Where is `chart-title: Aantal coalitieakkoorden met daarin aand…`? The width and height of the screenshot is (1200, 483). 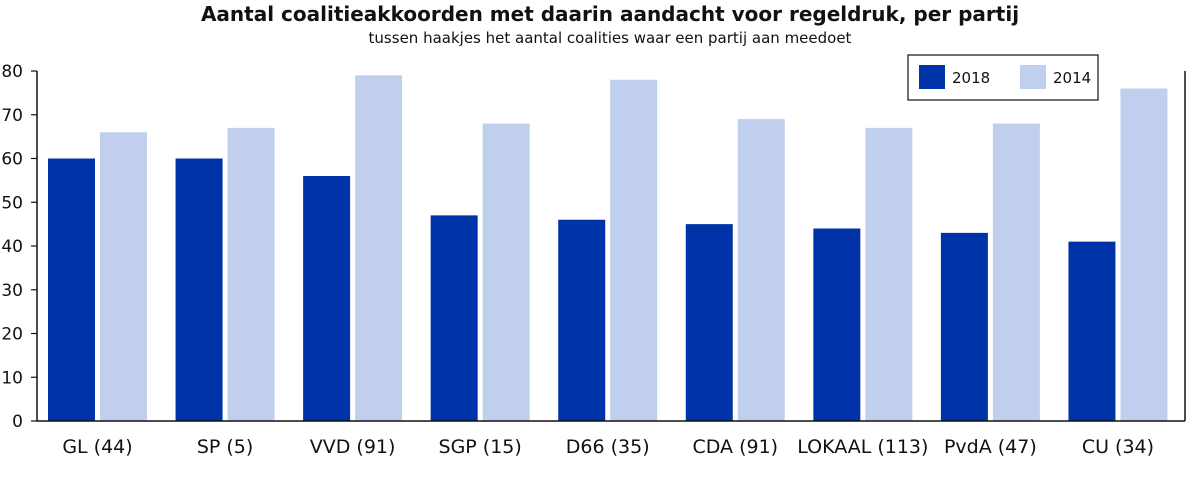 chart-title: Aantal coalitieakkoorden met daarin aand… is located at coordinates (610, 14).